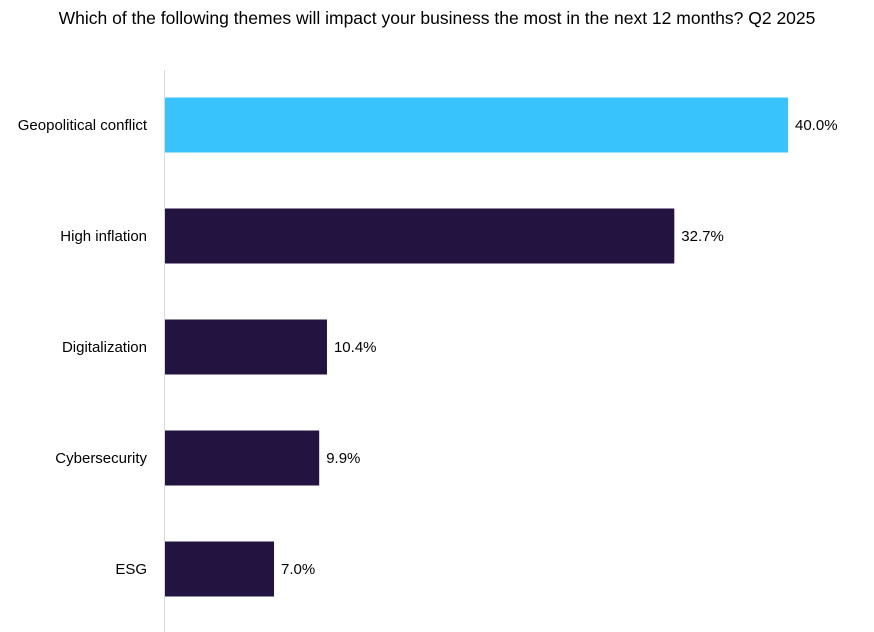 The image size is (874, 632). Describe the element at coordinates (242, 458) in the screenshot. I see `bar-cybersecurity` at that location.